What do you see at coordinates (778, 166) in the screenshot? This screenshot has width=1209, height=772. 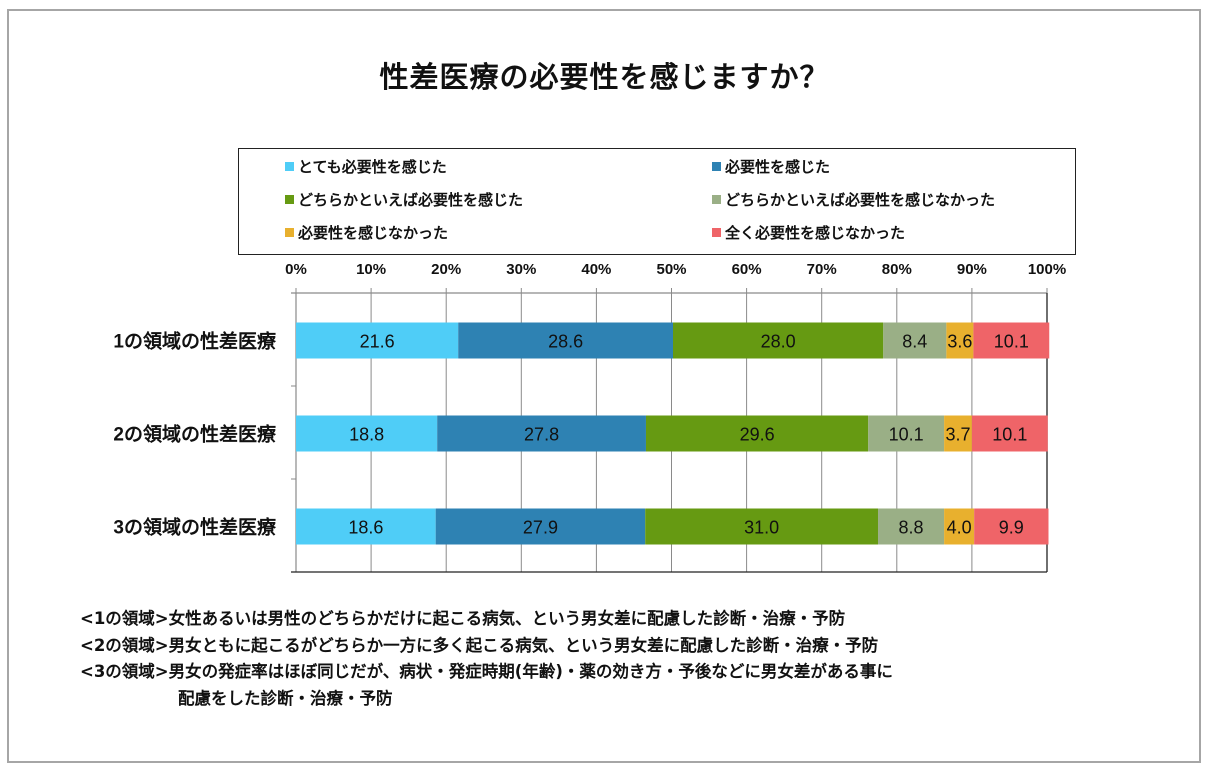 I see `legend-label: 必要性を感じた` at bounding box center [778, 166].